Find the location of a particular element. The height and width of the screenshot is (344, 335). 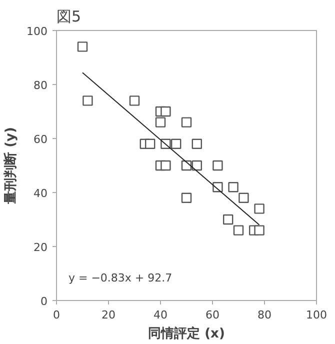

annotation: y = −0.83x + 92.7 is located at coordinates (120, 278).